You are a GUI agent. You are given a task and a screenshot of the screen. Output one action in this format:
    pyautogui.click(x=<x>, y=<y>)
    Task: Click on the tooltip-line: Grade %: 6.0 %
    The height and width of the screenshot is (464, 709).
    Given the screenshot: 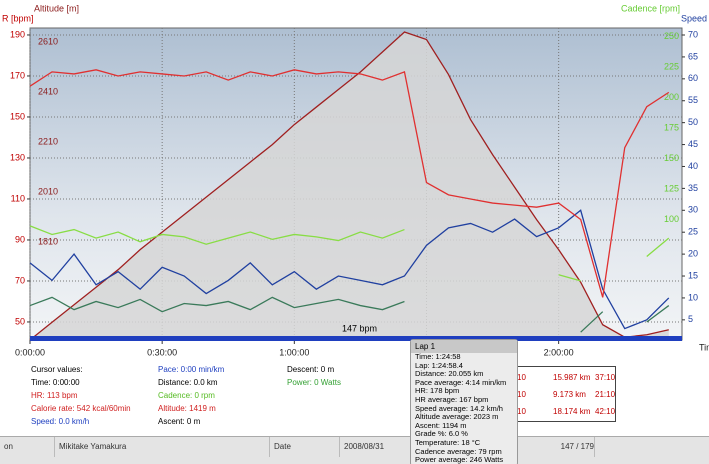 What is the action you would take?
    pyautogui.click(x=441, y=434)
    